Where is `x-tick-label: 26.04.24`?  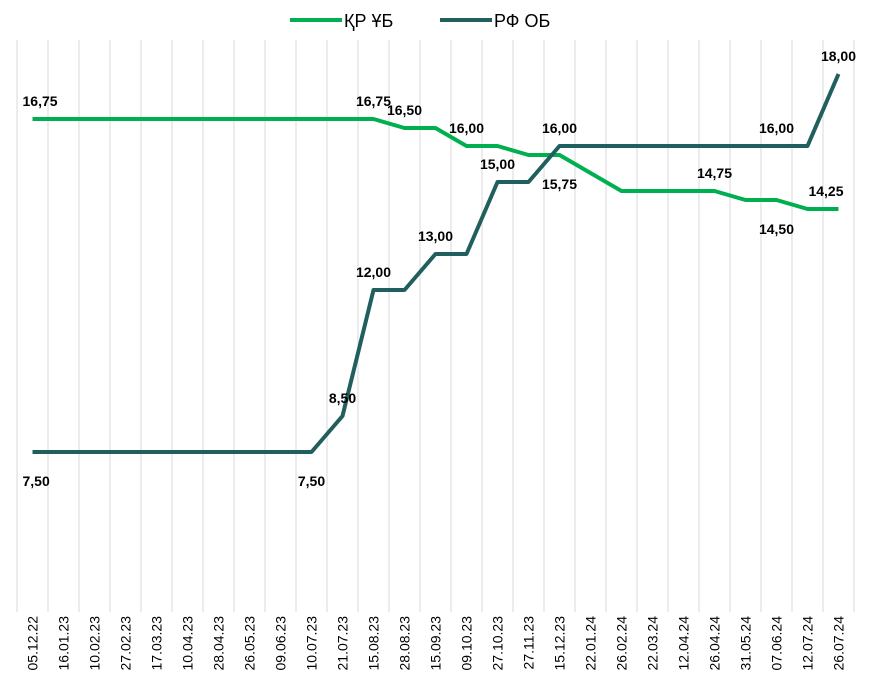
x-tick-label: 26.04.24 is located at coordinates (715, 643).